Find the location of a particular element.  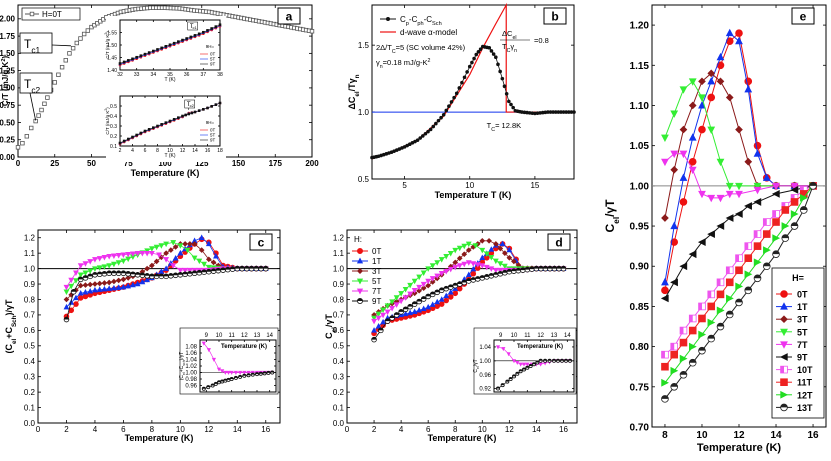

inset-bg is located at coordinates (229, 361).